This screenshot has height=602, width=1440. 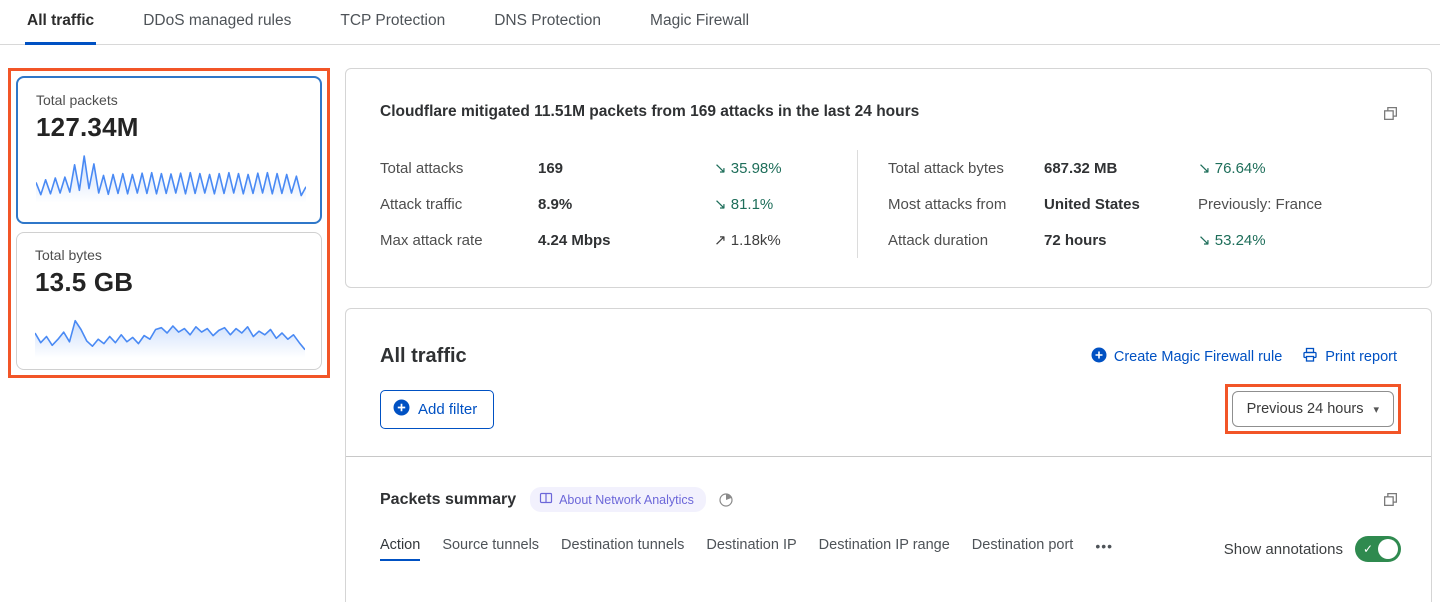 I want to click on total-bytes-card: Total bytes 13.5 GB, so click(x=169, y=301).